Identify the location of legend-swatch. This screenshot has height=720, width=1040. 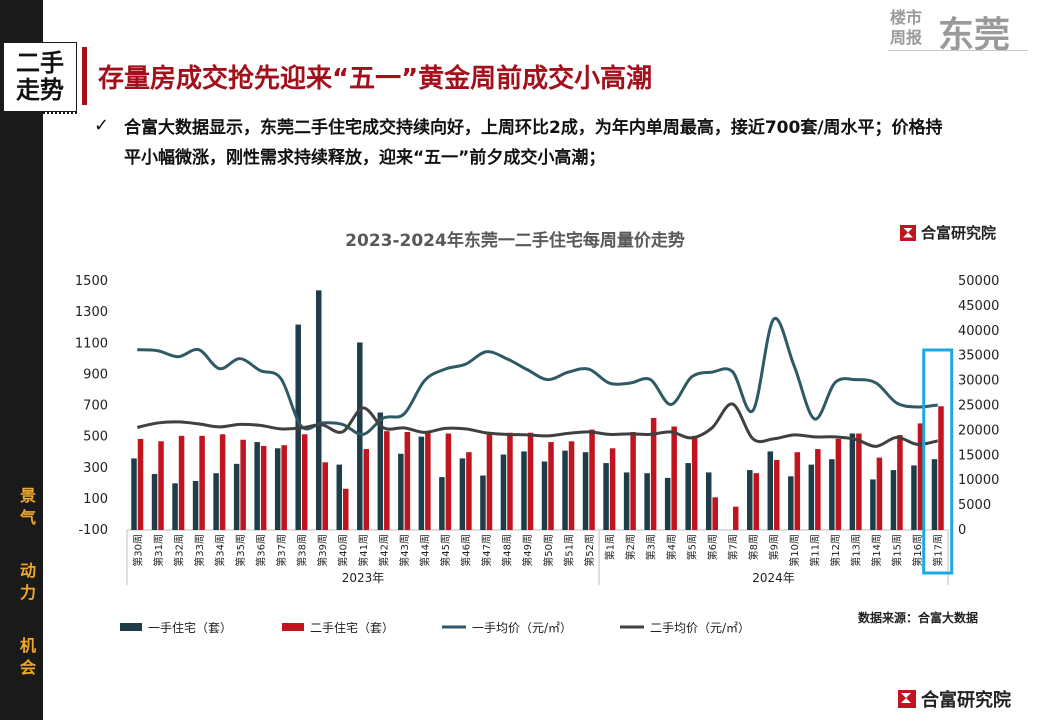
(131, 627).